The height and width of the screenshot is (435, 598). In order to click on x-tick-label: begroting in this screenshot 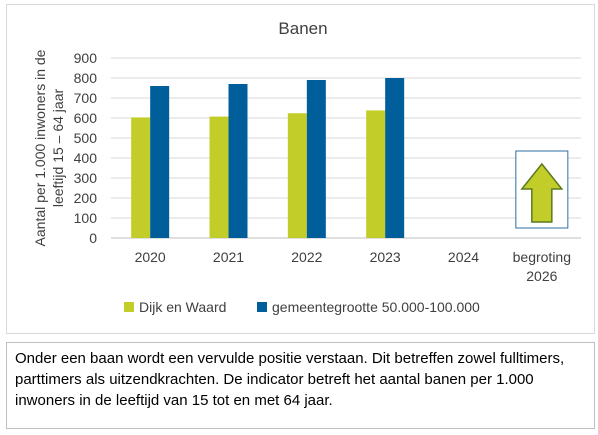, I will do `click(542, 257)`.